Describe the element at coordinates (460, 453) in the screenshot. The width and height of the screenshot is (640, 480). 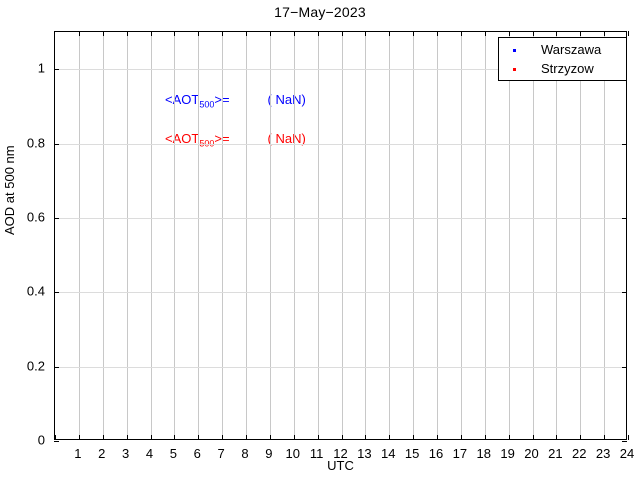
I see `x-axis-tick-label: 17` at that location.